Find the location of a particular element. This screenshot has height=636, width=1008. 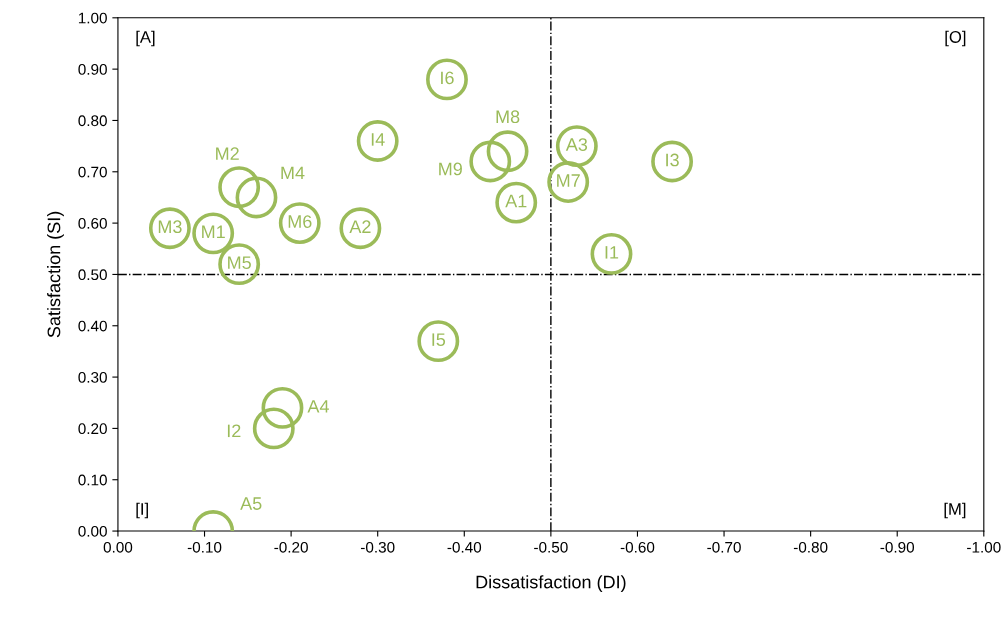

x-tick-label: -0.80 is located at coordinates (810, 547).